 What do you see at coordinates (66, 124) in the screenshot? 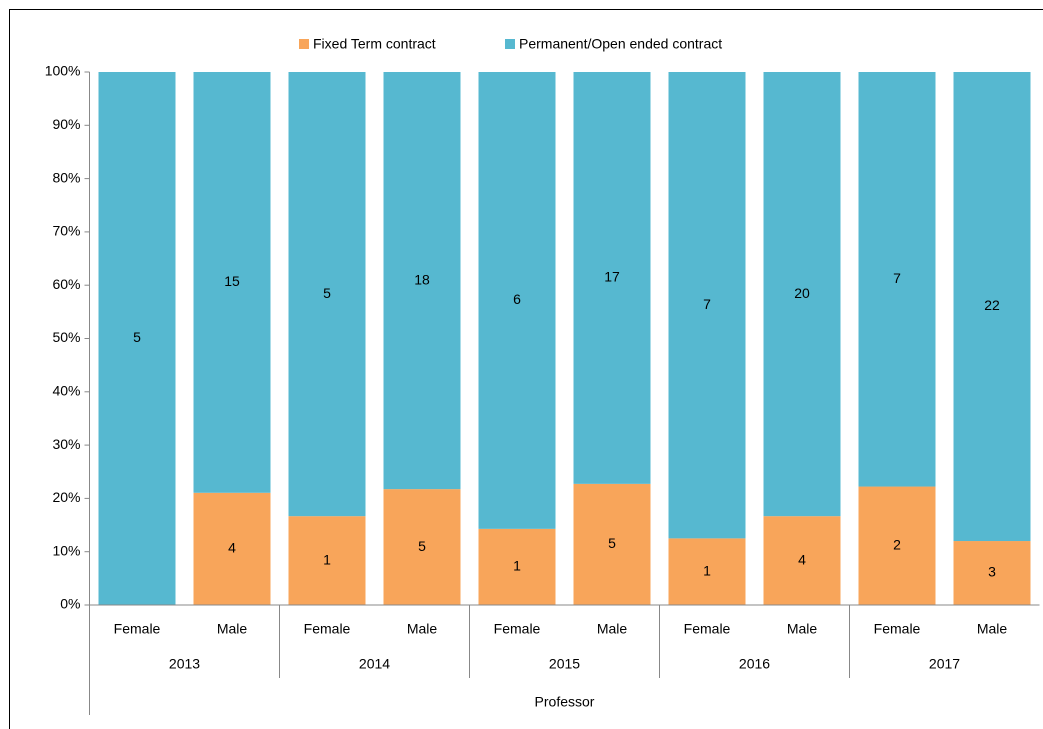
I see `y-tick-label: 90%` at bounding box center [66, 124].